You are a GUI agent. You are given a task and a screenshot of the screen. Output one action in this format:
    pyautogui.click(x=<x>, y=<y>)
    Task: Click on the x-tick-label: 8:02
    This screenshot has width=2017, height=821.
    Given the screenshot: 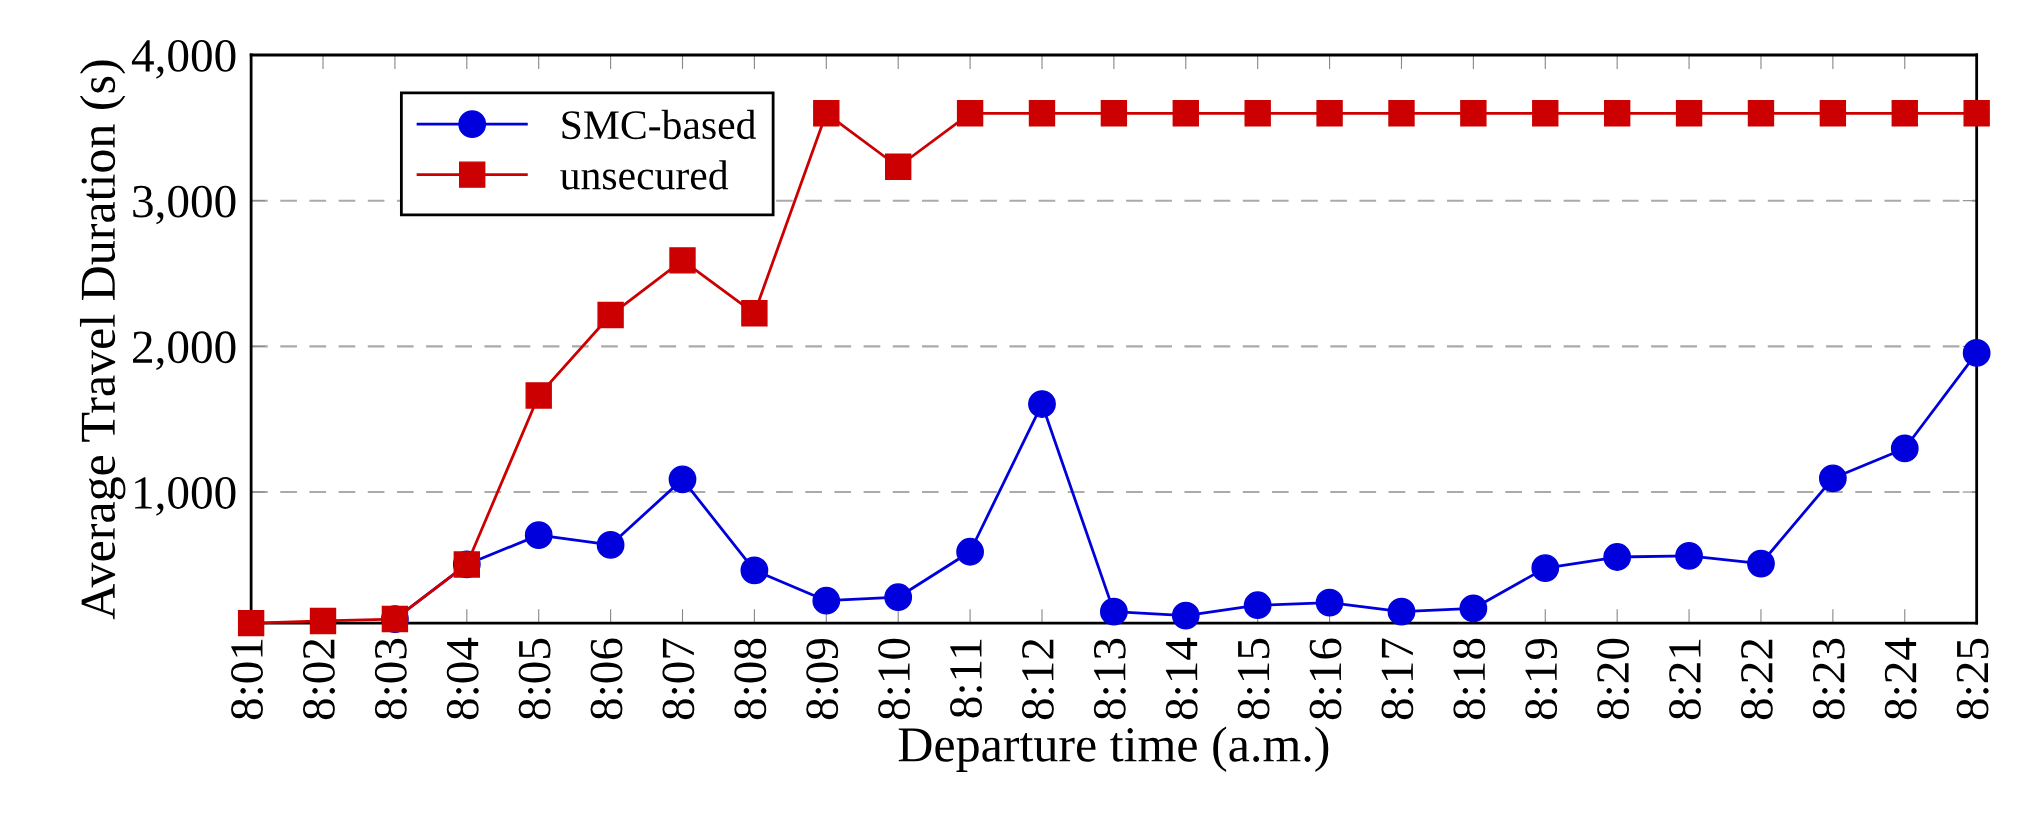 What is the action you would take?
    pyautogui.click(x=319, y=679)
    